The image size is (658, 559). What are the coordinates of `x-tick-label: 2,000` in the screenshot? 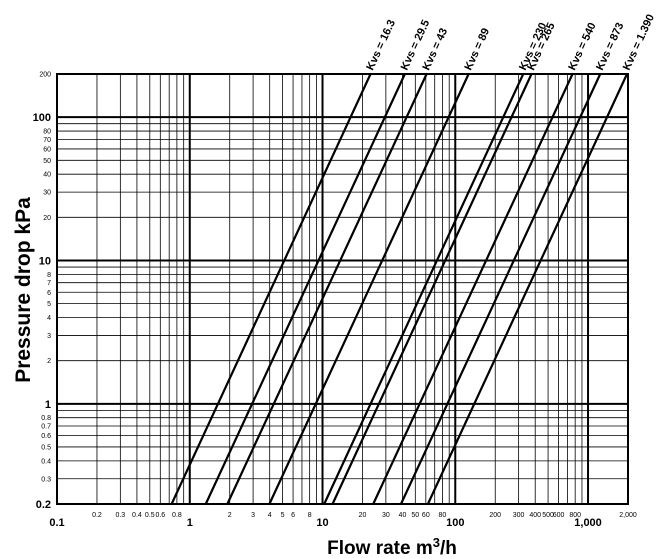 It's located at (628, 515).